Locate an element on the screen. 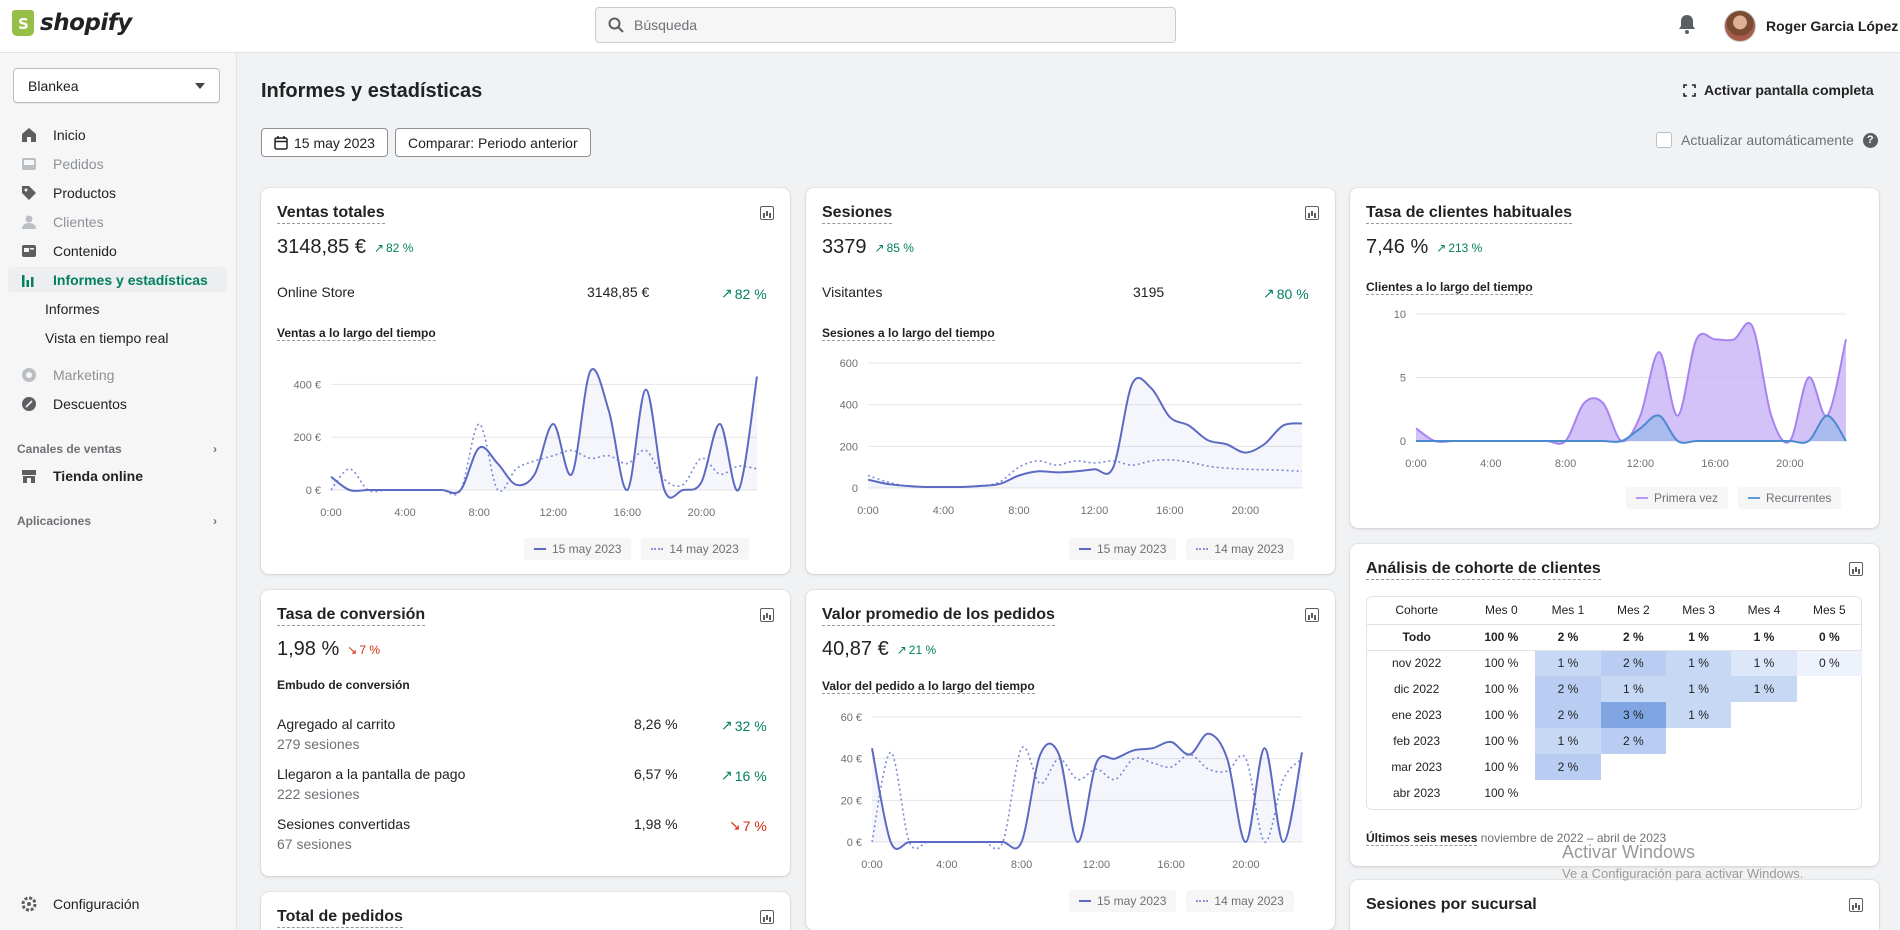  card-title: Total de pedidos is located at coordinates (340, 918).